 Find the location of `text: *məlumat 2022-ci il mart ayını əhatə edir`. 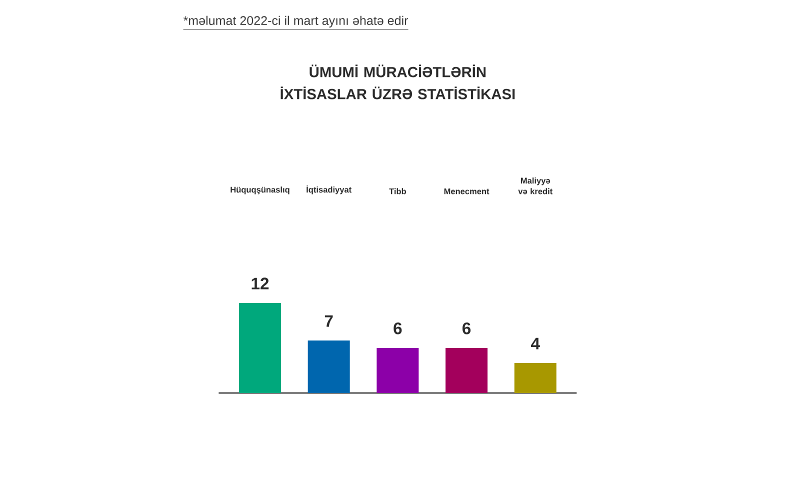

text: *məlumat 2022-ci il mart ayını əhatə edir is located at coordinates (295, 22).